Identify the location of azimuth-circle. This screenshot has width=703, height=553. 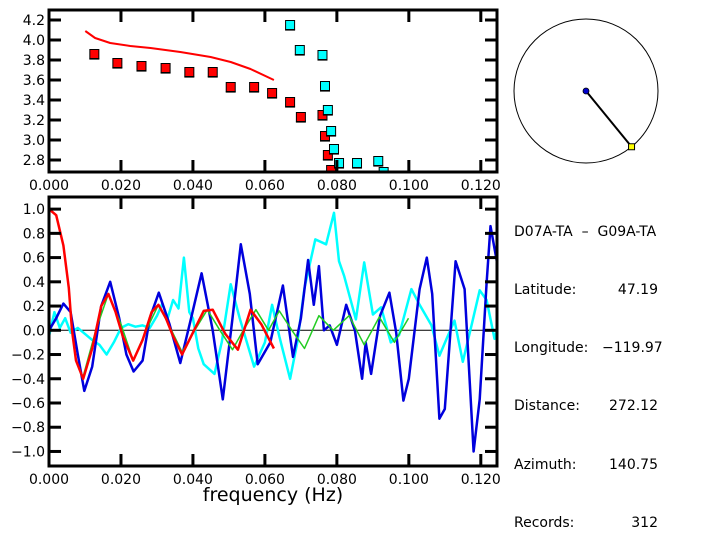
(586, 91).